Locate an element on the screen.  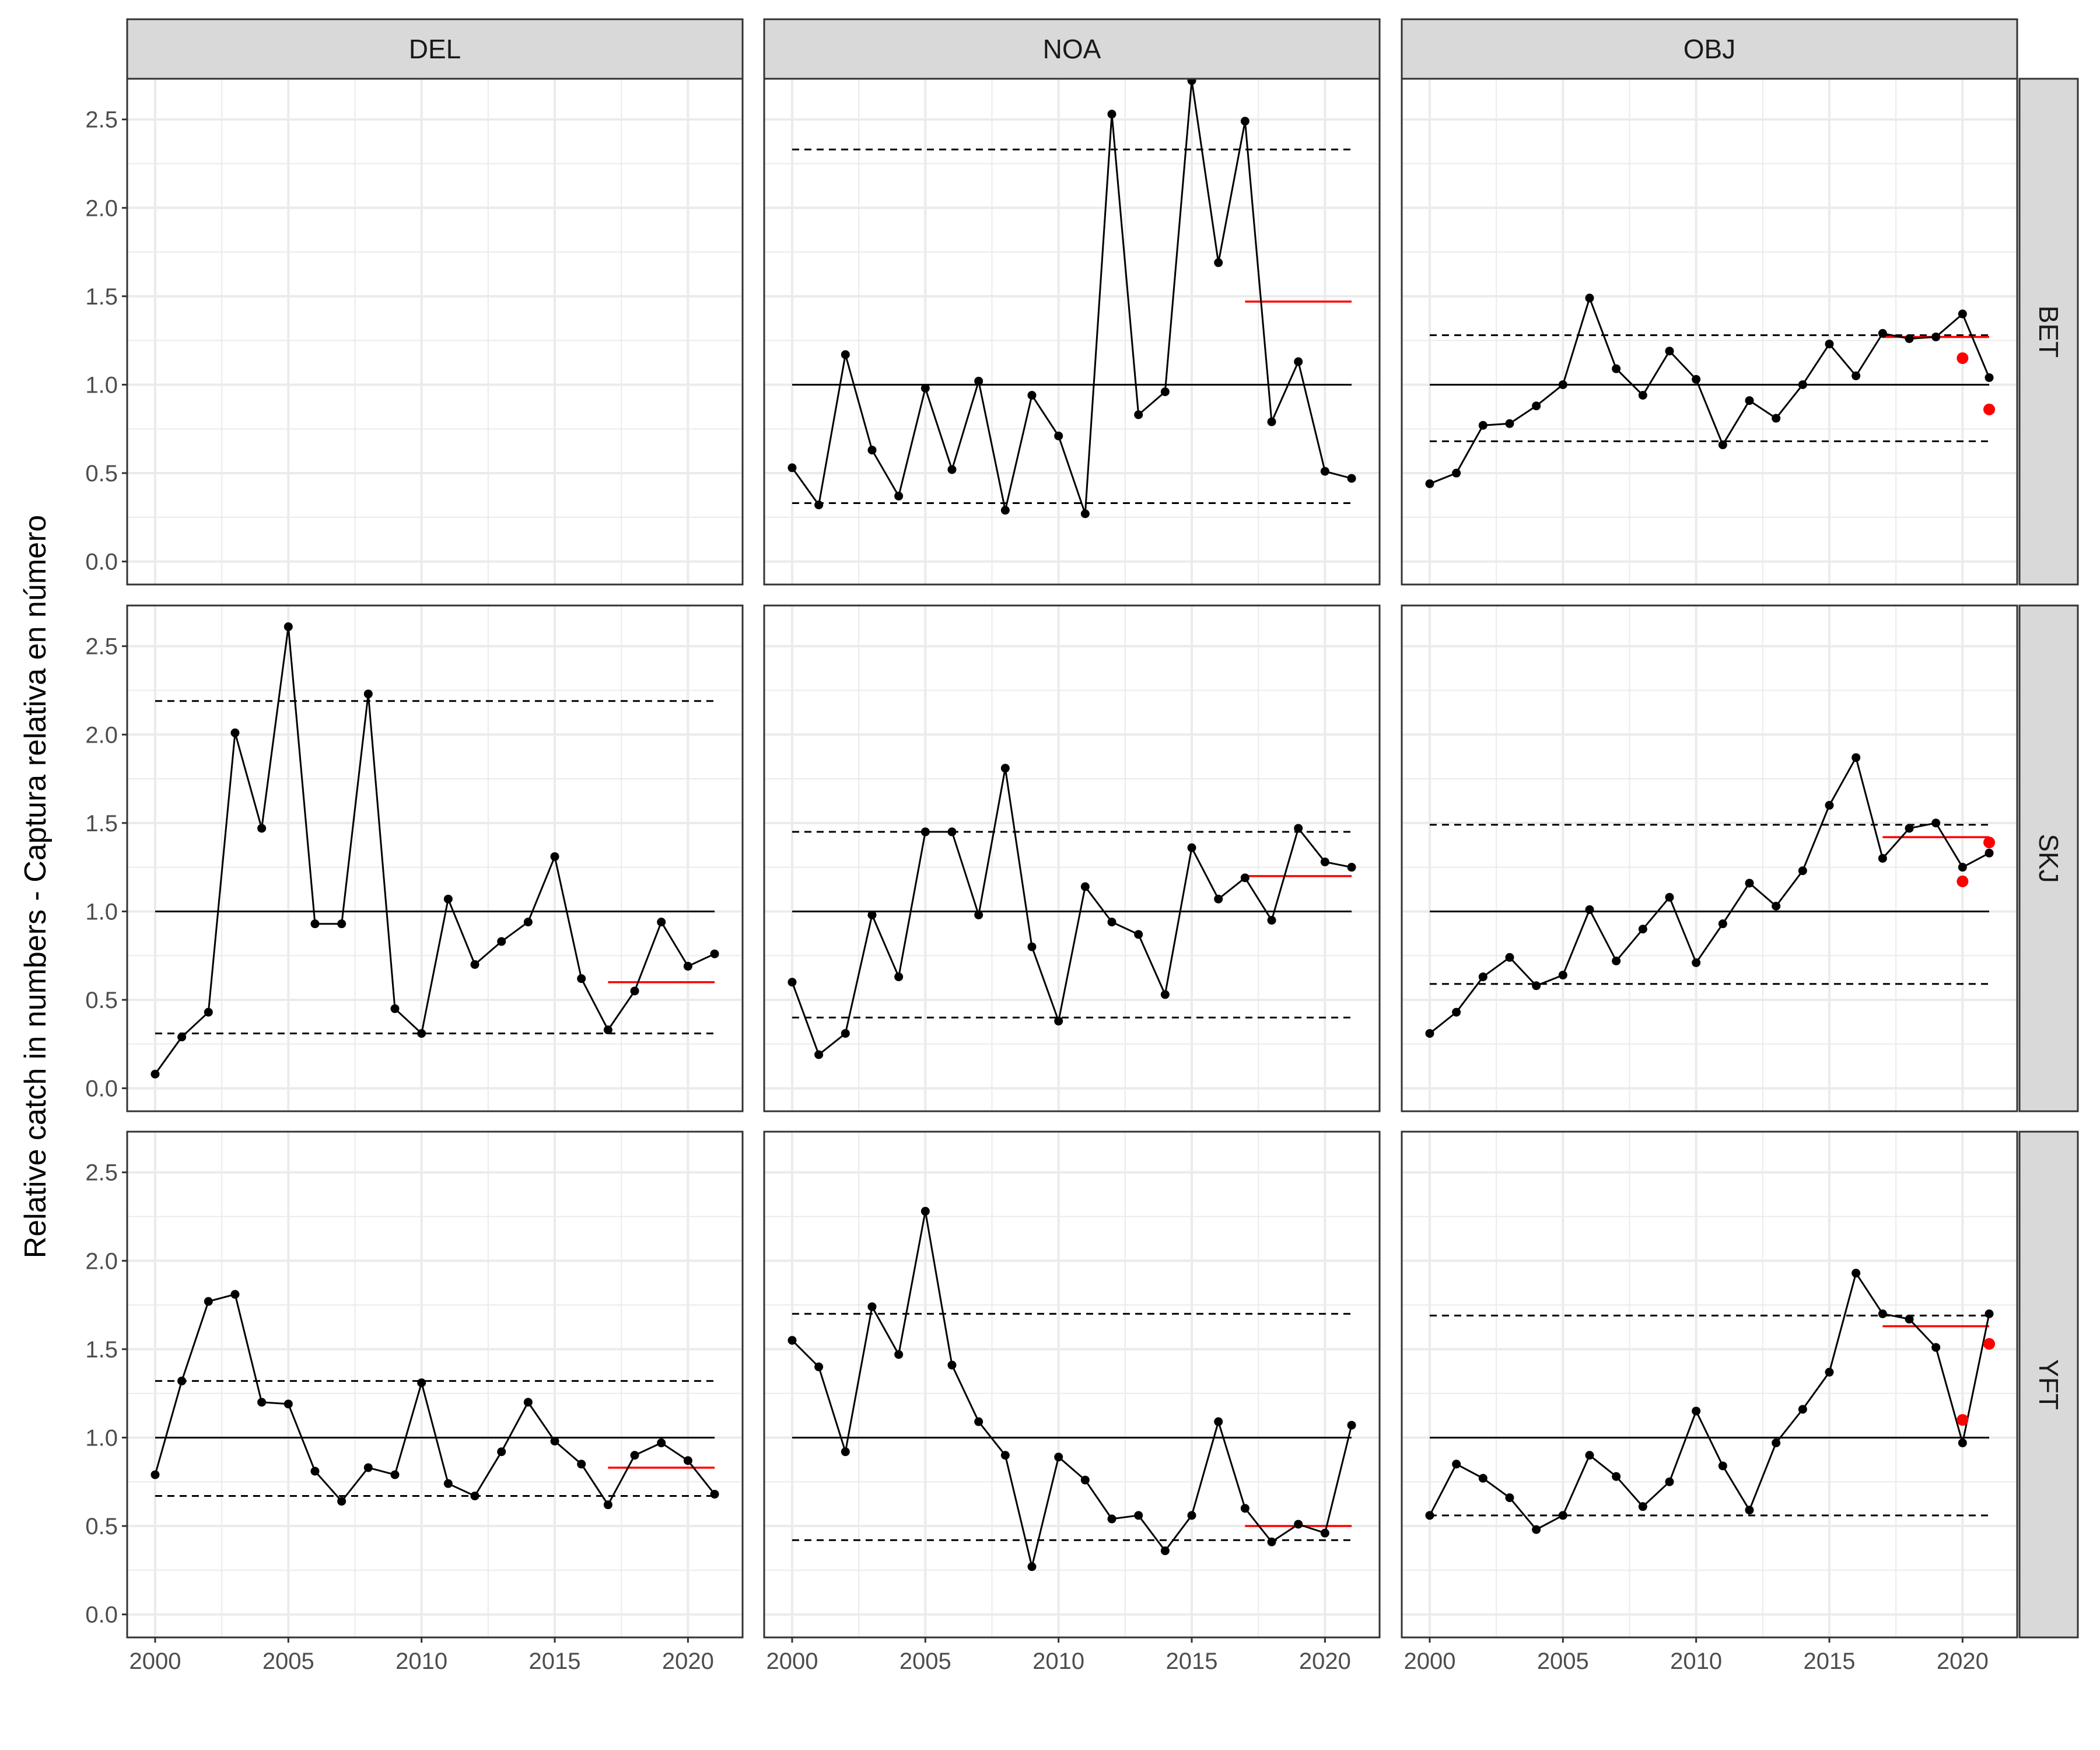
y-tick-label: 1.5 is located at coordinates (101, 823).